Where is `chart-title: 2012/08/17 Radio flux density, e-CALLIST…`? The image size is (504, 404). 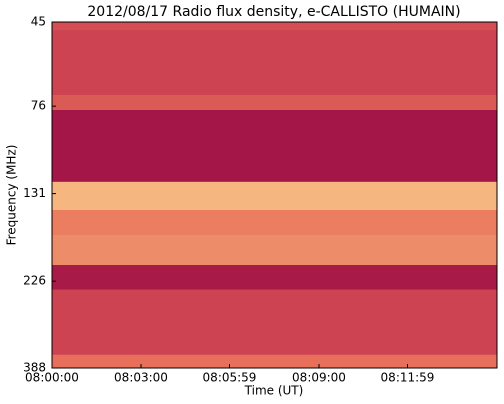 chart-title: 2012/08/17 Radio flux density, e-CALLIST… is located at coordinates (273, 12).